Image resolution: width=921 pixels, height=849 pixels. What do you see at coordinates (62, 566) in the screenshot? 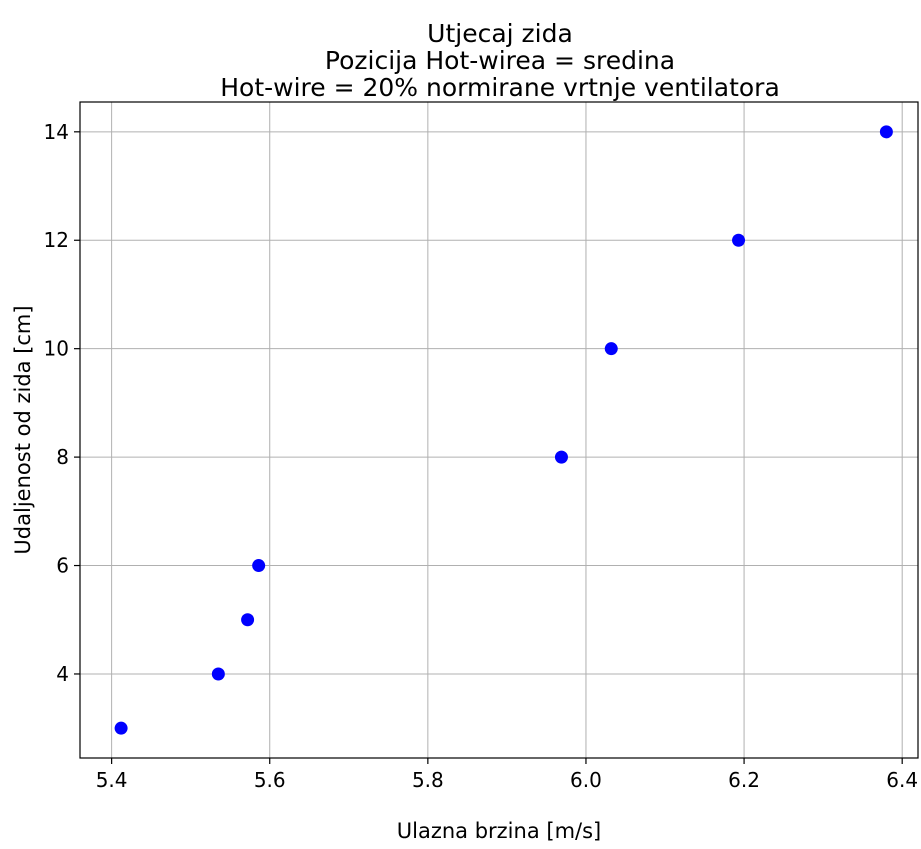
I see `y-tick-label: 6` at bounding box center [62, 566].